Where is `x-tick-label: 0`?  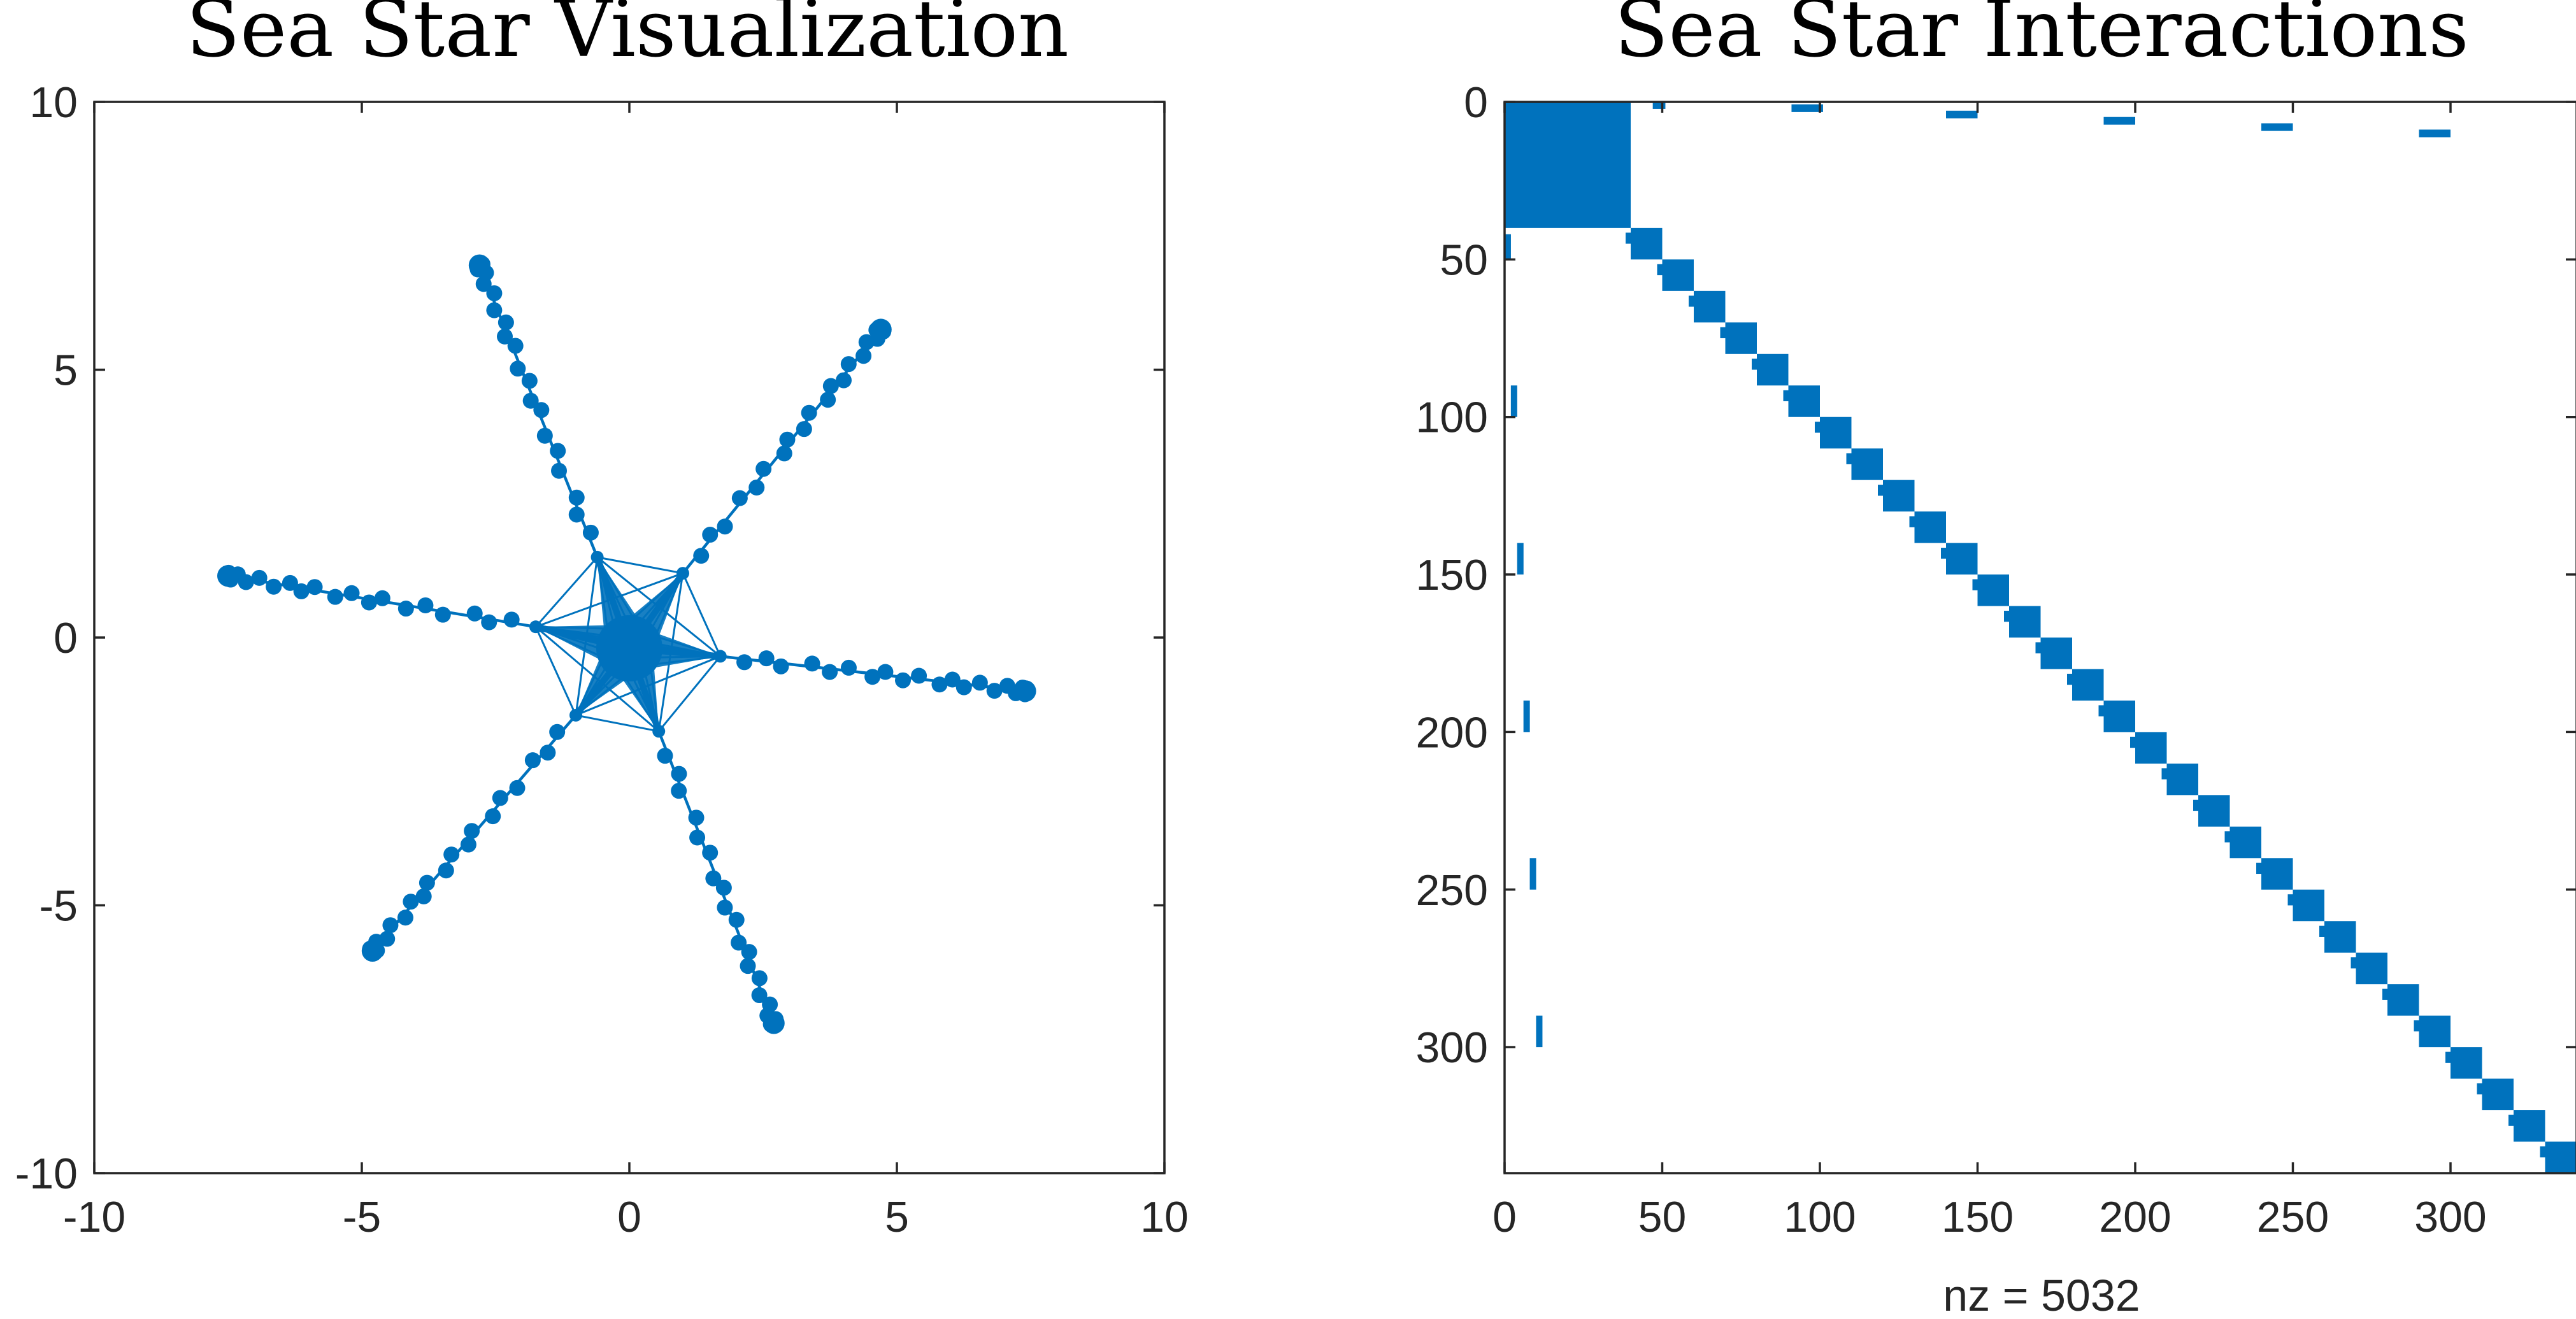
x-tick-label: 0 is located at coordinates (629, 1217).